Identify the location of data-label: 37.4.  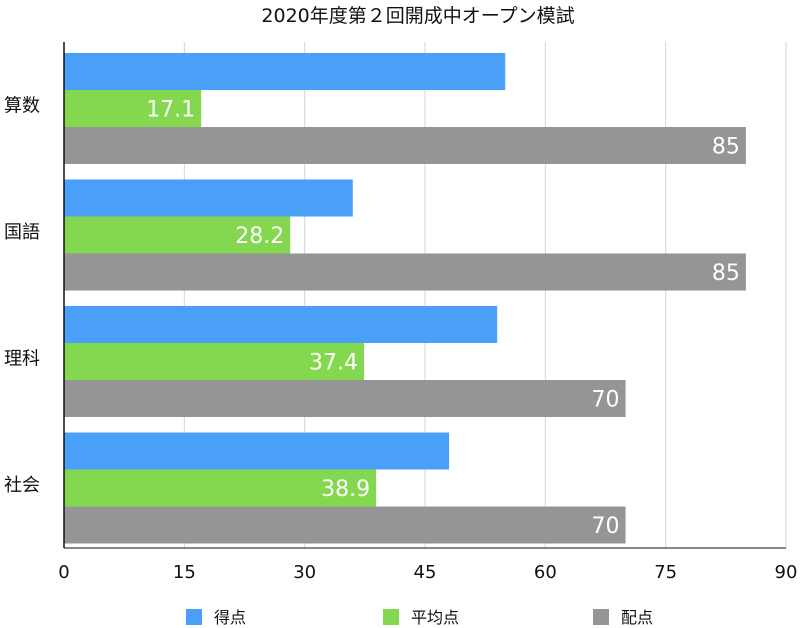
(333, 363).